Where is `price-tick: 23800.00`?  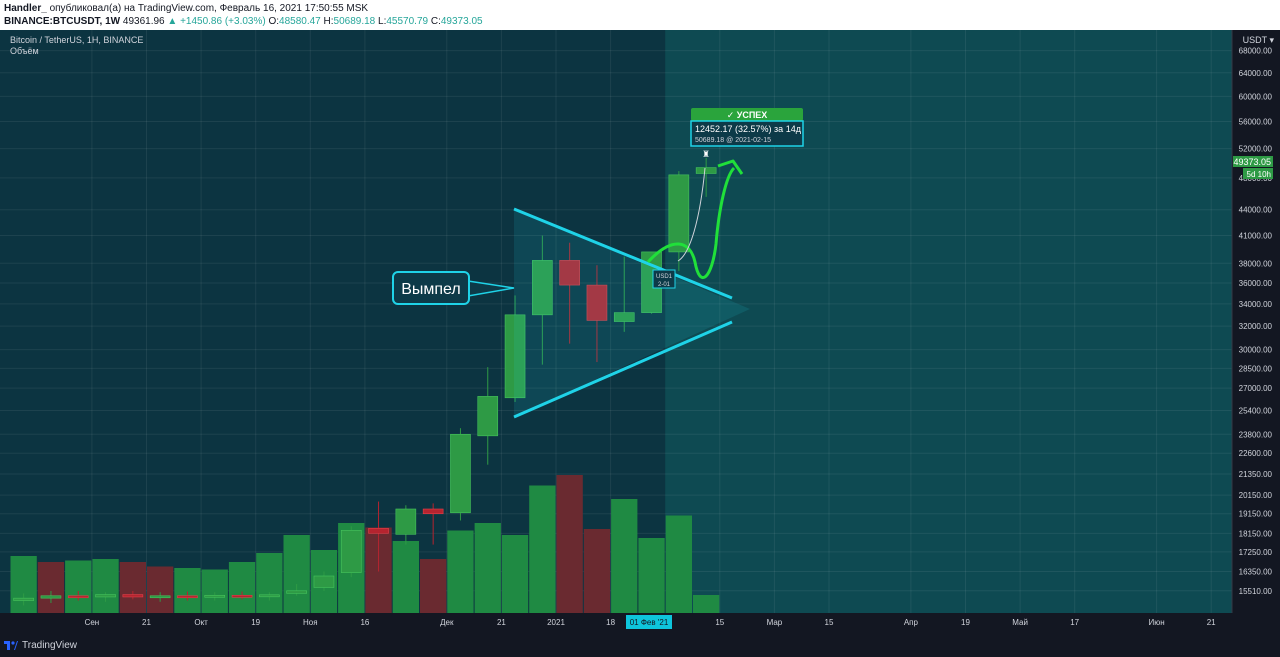
price-tick: 23800.00 is located at coordinates (1256, 434).